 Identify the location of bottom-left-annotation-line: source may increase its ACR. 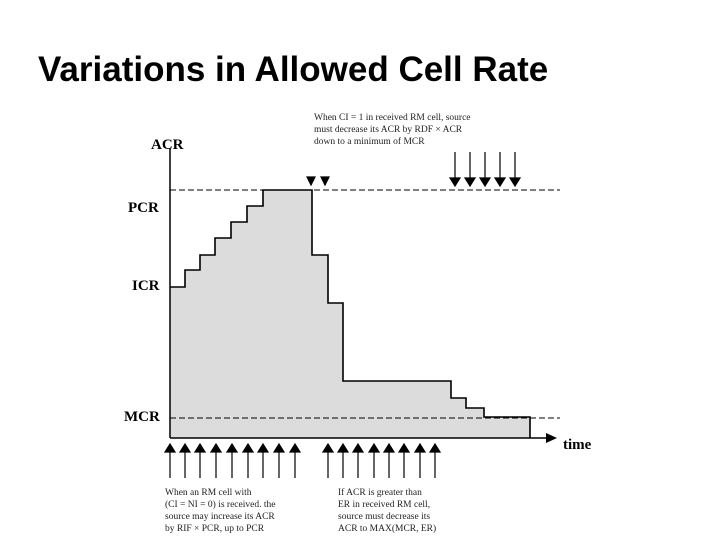
(220, 517).